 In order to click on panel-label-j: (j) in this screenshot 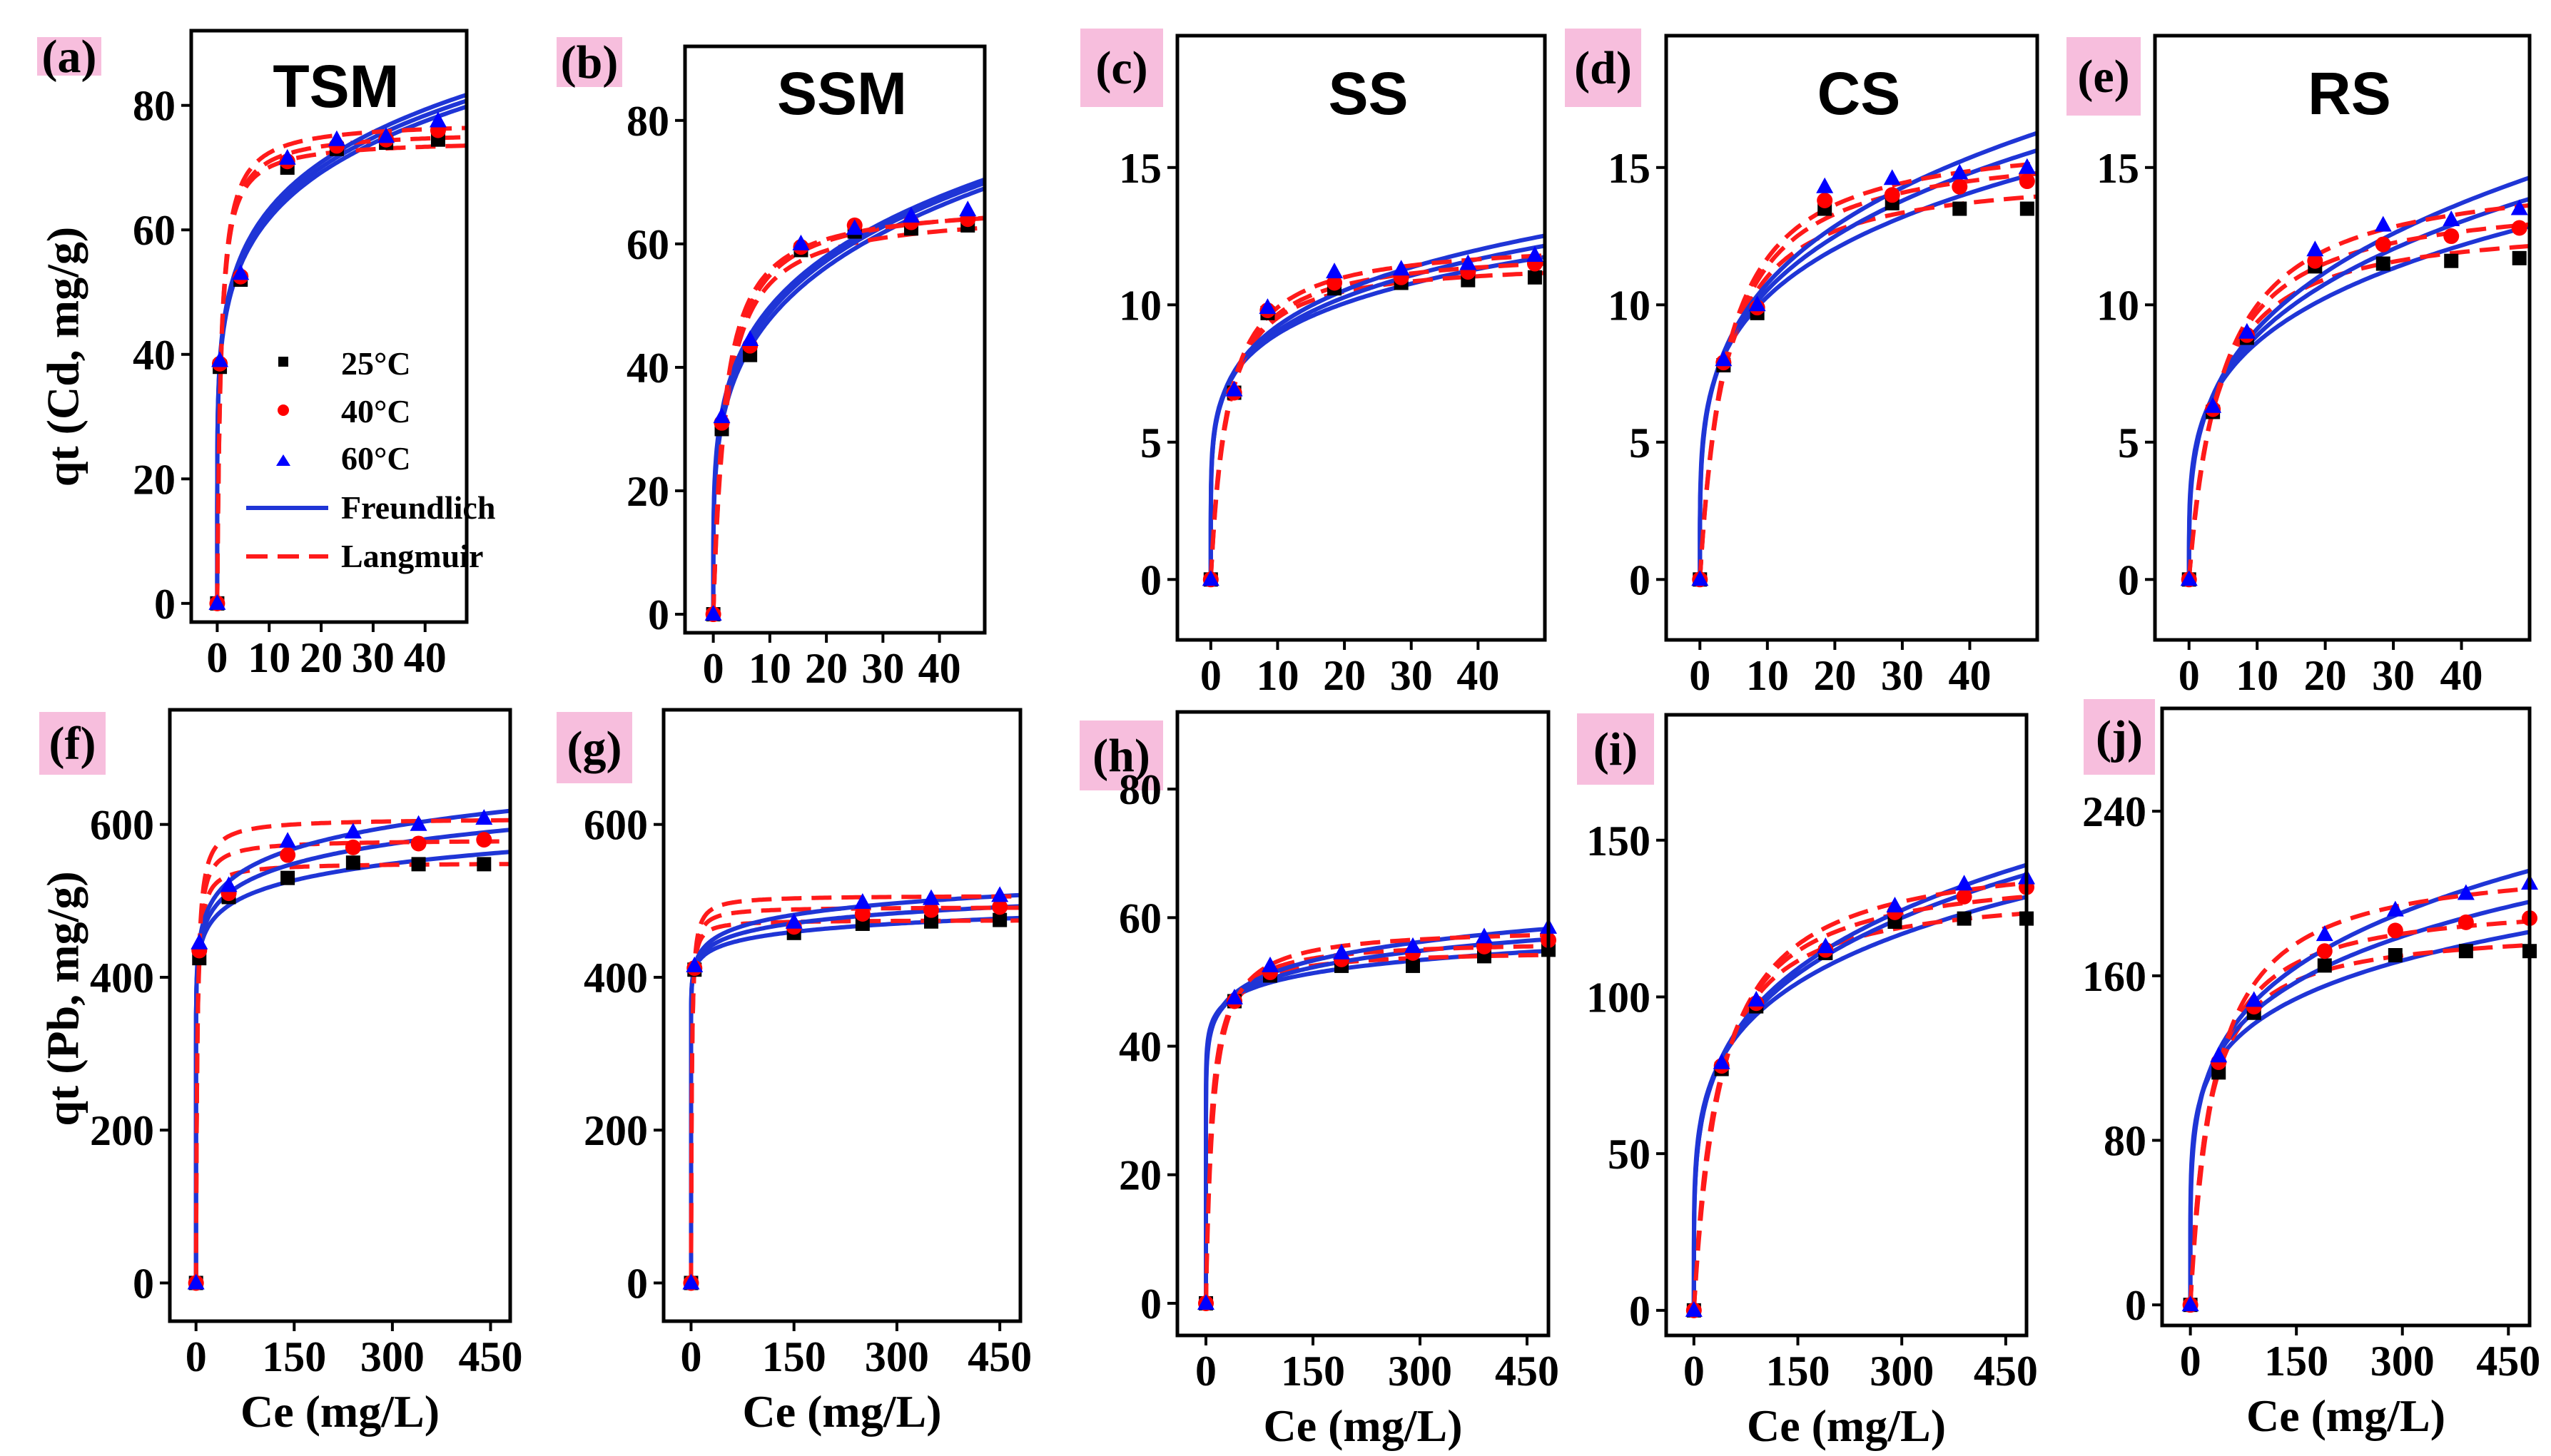, I will do `click(2119, 737)`.